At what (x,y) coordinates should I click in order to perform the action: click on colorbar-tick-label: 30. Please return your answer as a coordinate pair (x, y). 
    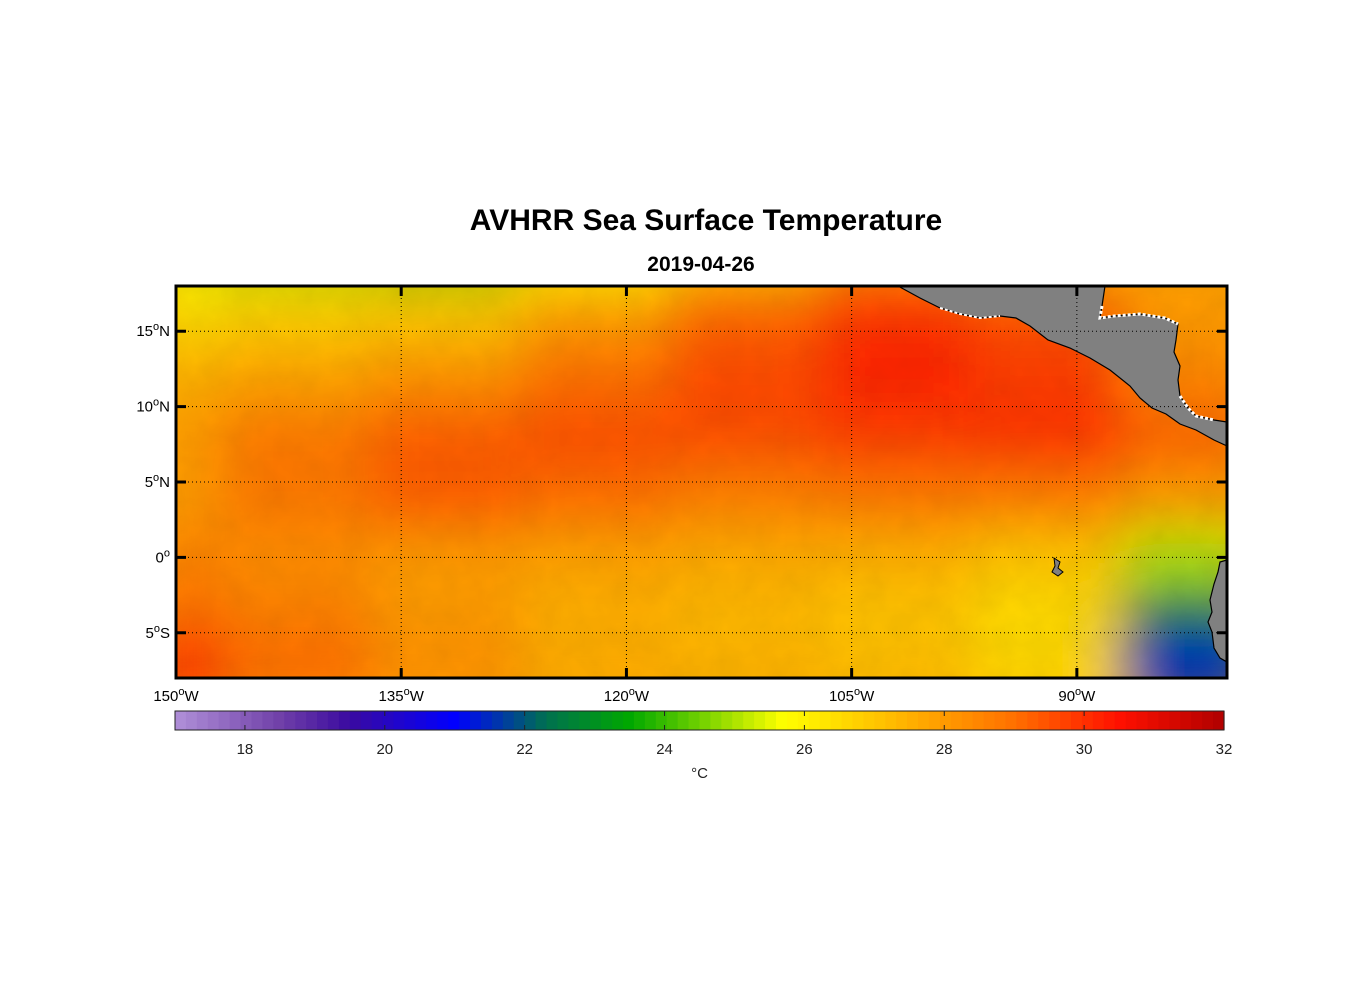
    Looking at the image, I should click on (1084, 749).